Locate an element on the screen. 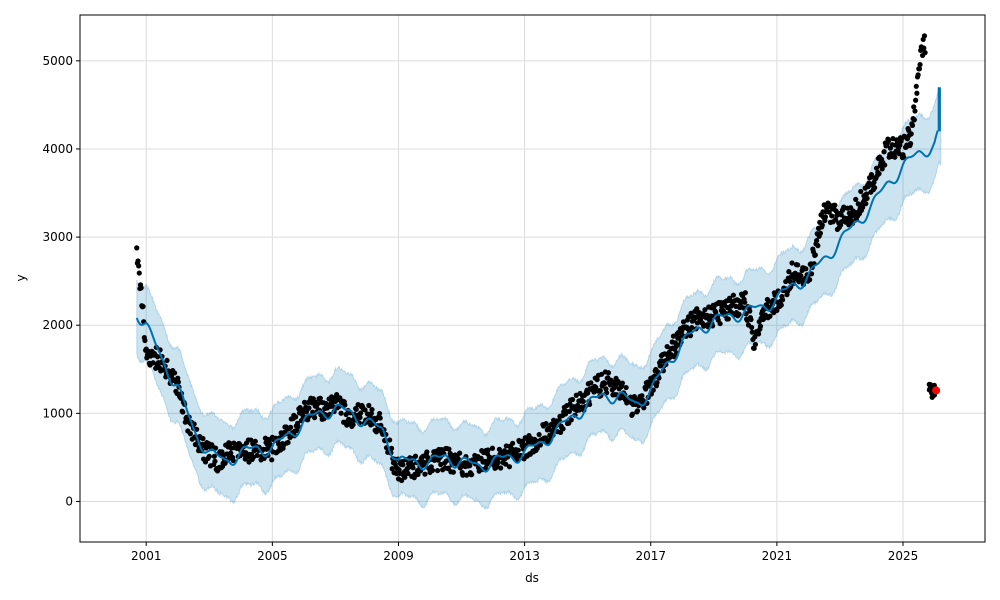  x-tick-label: 2017 is located at coordinates (650, 556).